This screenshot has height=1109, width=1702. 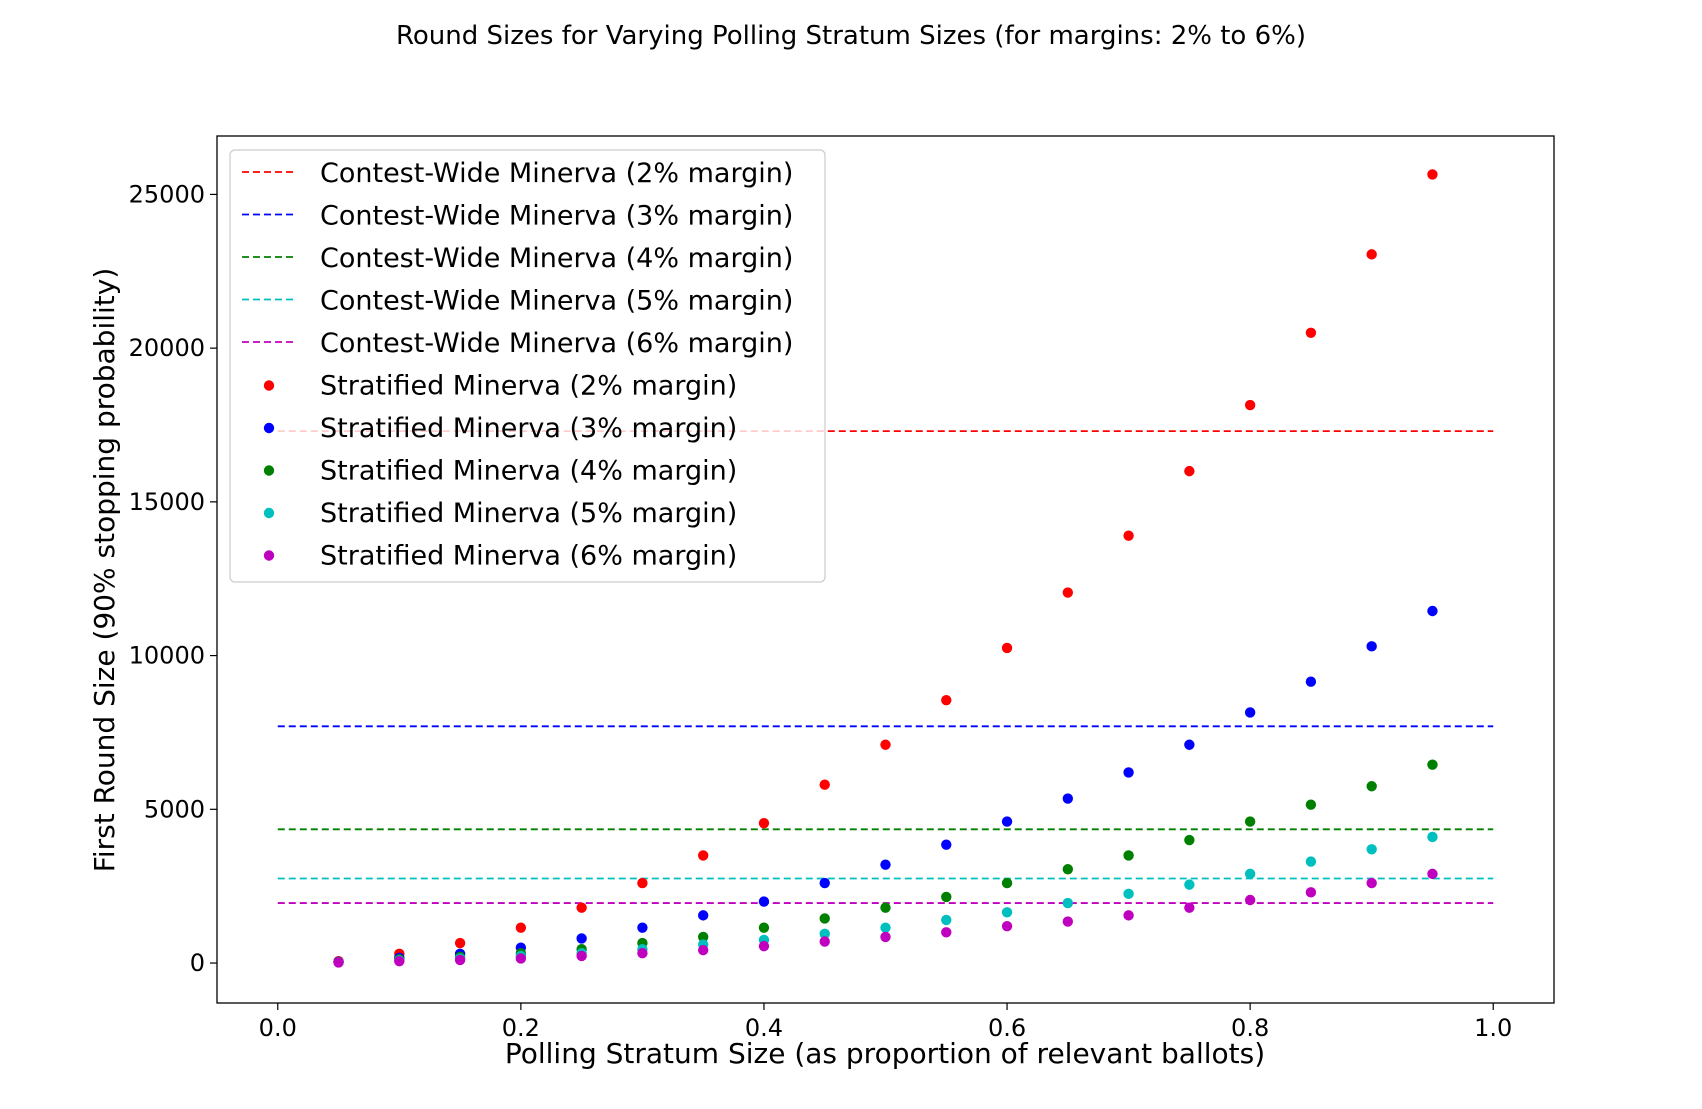 What do you see at coordinates (521, 1028) in the screenshot?
I see `x-tick-label: 0.2` at bounding box center [521, 1028].